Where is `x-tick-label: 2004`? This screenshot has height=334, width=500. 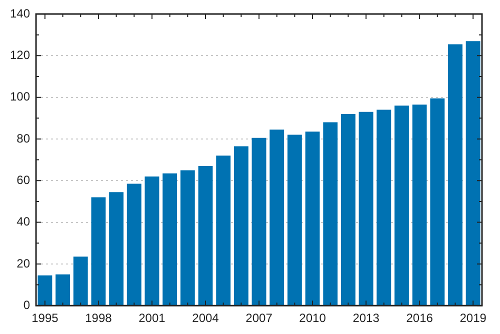
x-tick-label: 2004 is located at coordinates (206, 318).